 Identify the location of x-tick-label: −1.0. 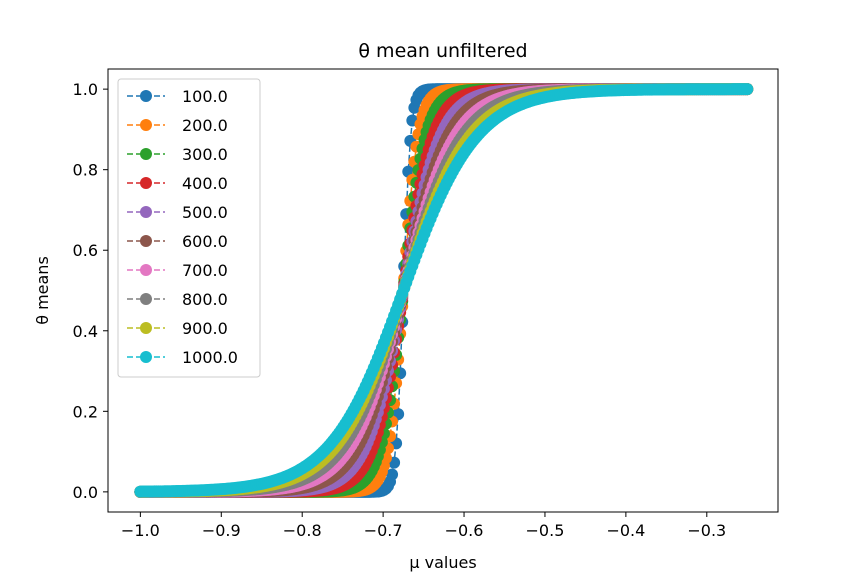
(140, 530).